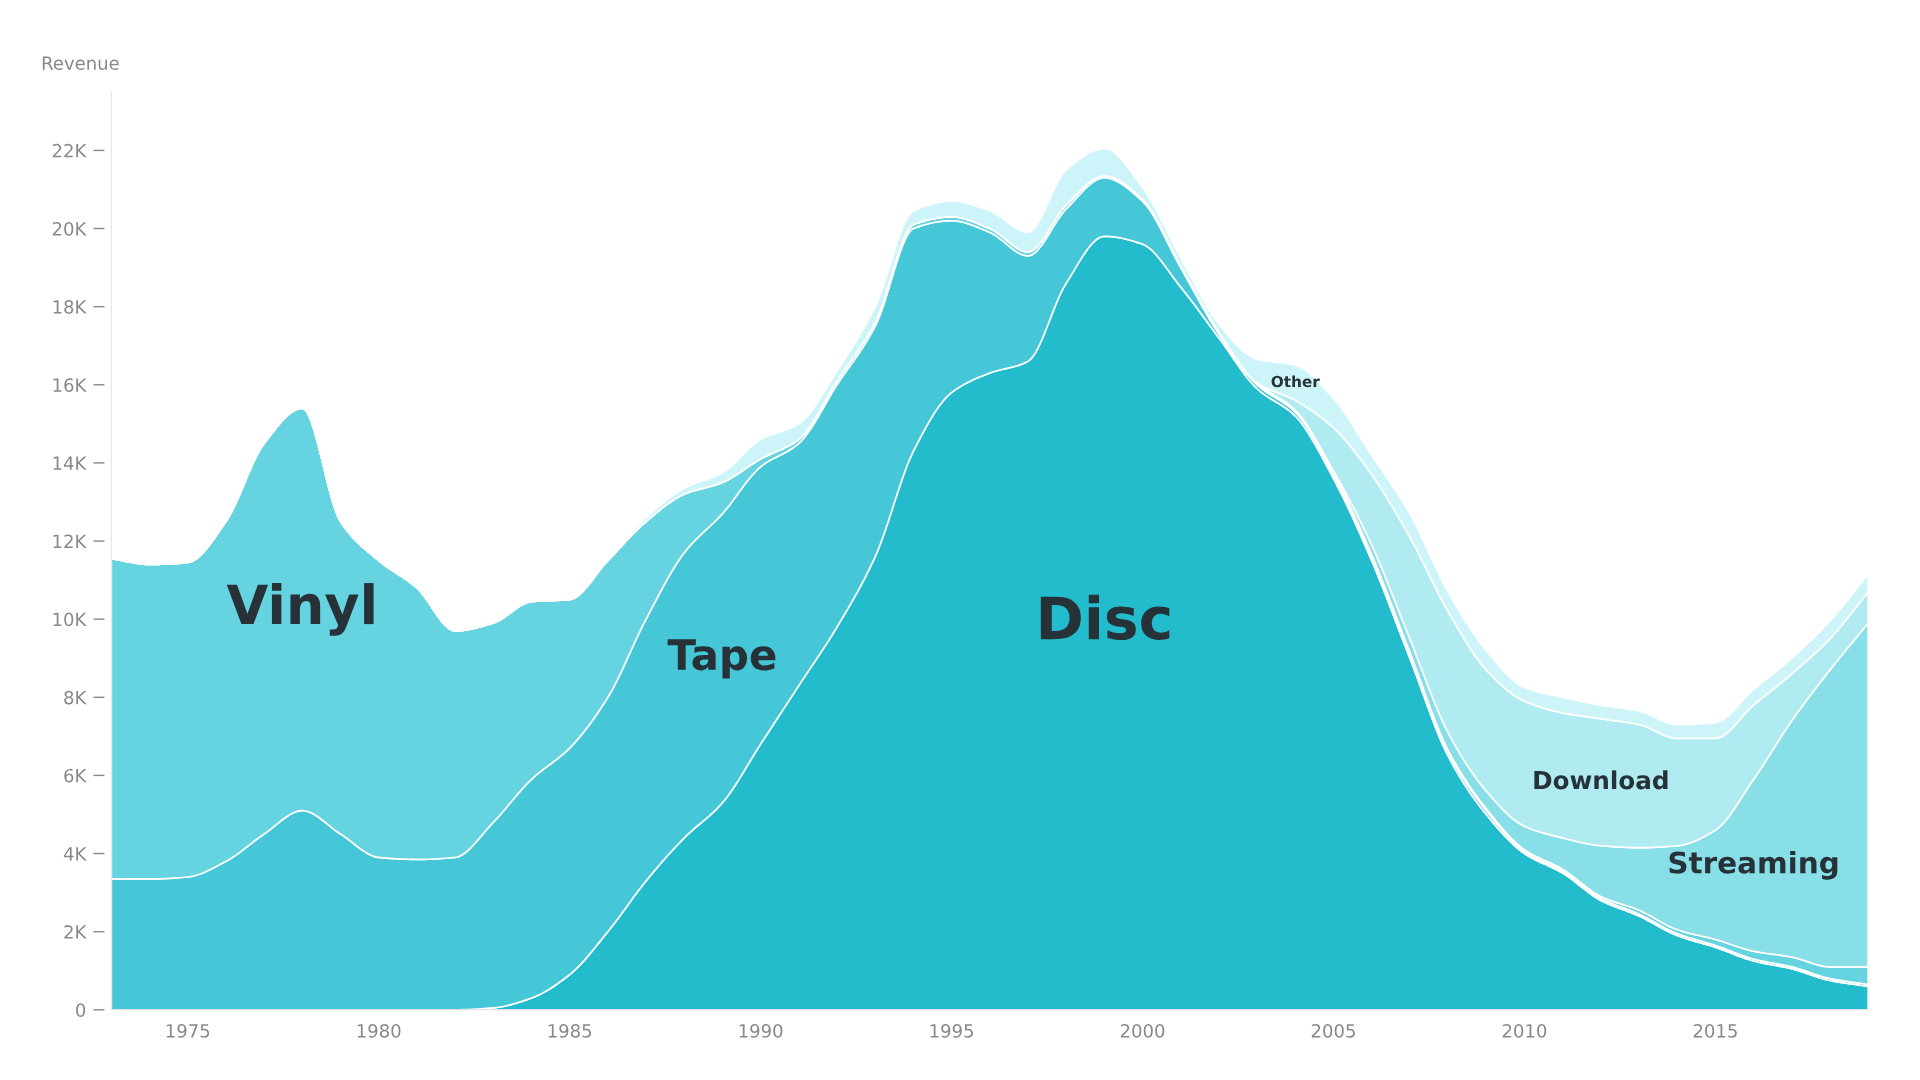  I want to click on y-tick-label: 12K, so click(70, 541).